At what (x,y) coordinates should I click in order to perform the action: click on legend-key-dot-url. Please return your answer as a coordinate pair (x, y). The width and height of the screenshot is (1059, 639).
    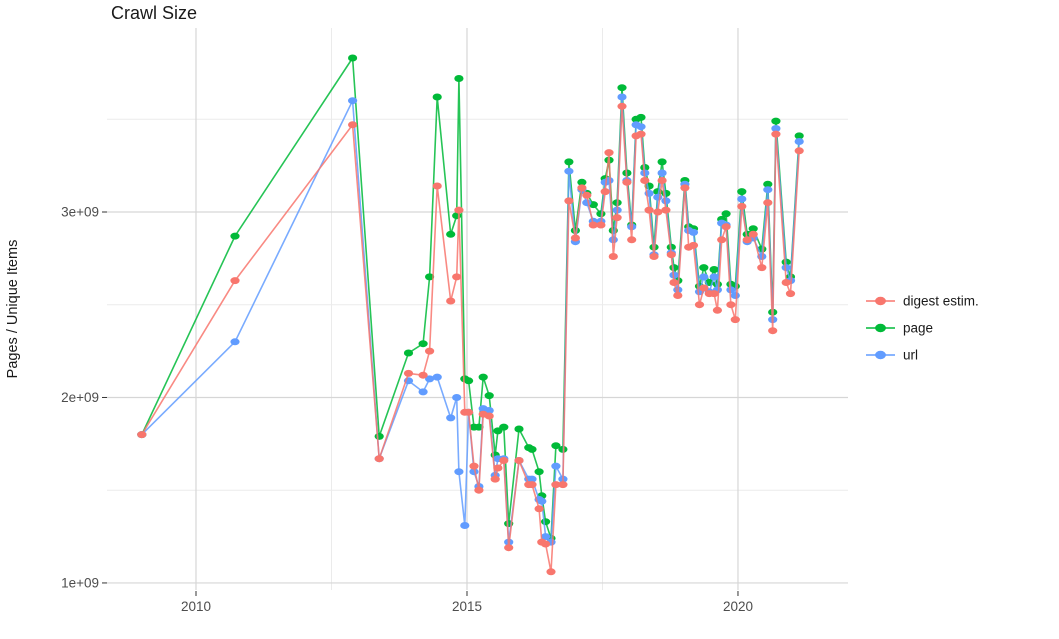
    Looking at the image, I should click on (880, 355).